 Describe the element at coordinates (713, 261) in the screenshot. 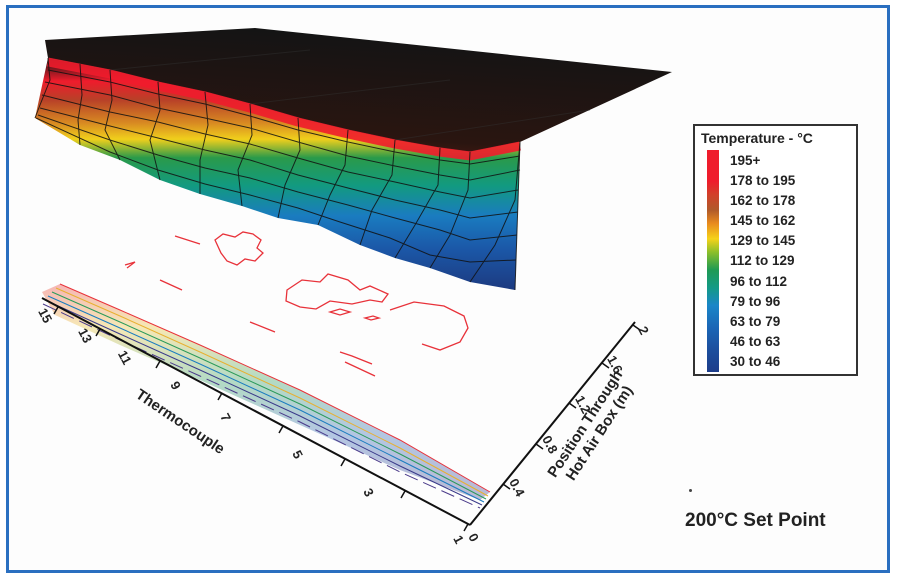

I see `legend-colorbar` at that location.